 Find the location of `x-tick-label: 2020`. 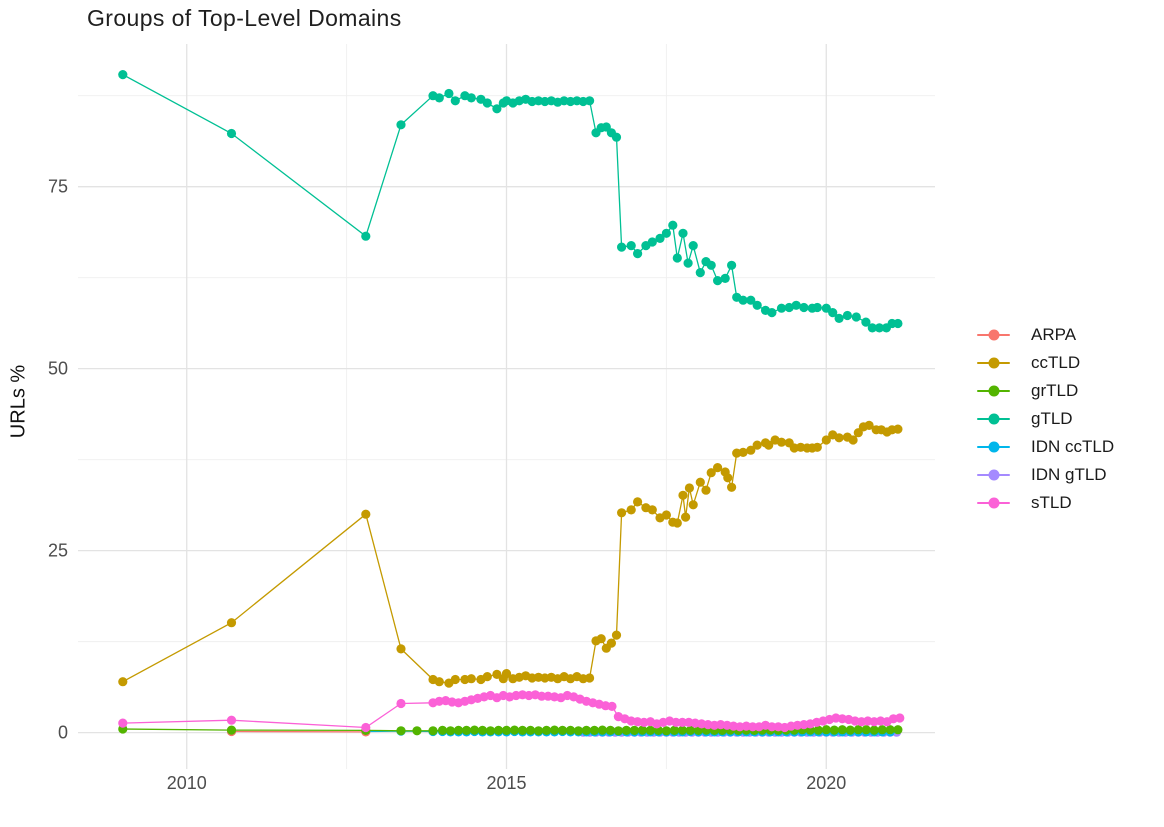

x-tick-label: 2020 is located at coordinates (826, 783).